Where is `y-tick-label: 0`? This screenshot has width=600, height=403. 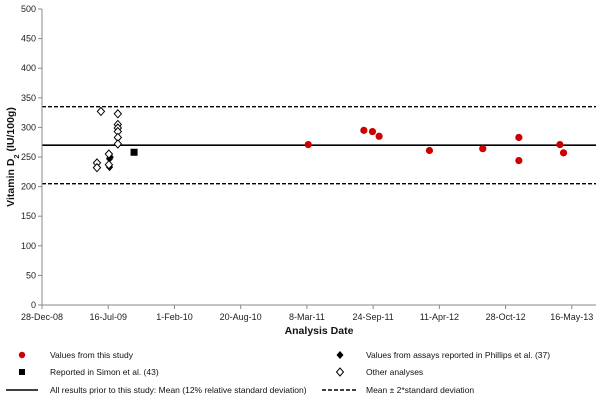 y-tick-label: 0 is located at coordinates (33, 305).